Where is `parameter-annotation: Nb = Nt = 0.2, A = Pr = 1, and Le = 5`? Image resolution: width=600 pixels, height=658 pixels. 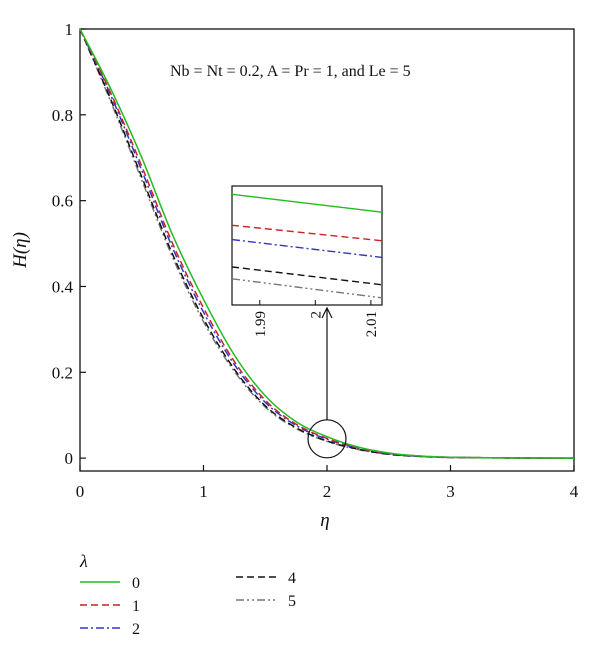 parameter-annotation: Nb = Nt = 0.2, A = Pr = 1, and Le = 5 is located at coordinates (290, 71).